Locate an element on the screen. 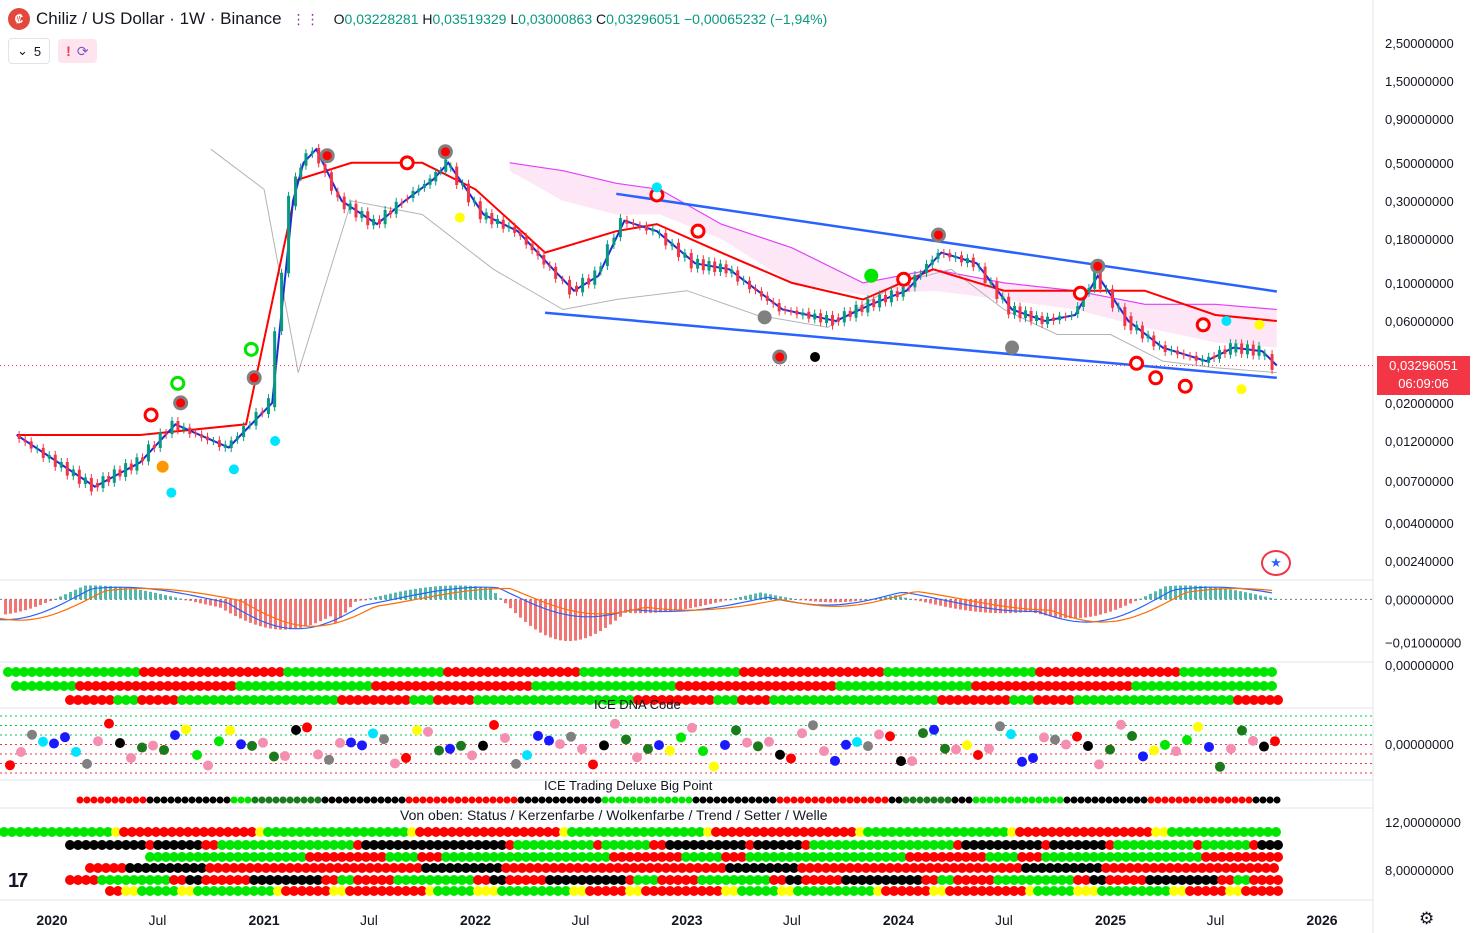 This screenshot has width=1476, height=933. indicators-toggle-button: ⌄ 5 is located at coordinates (29, 51).